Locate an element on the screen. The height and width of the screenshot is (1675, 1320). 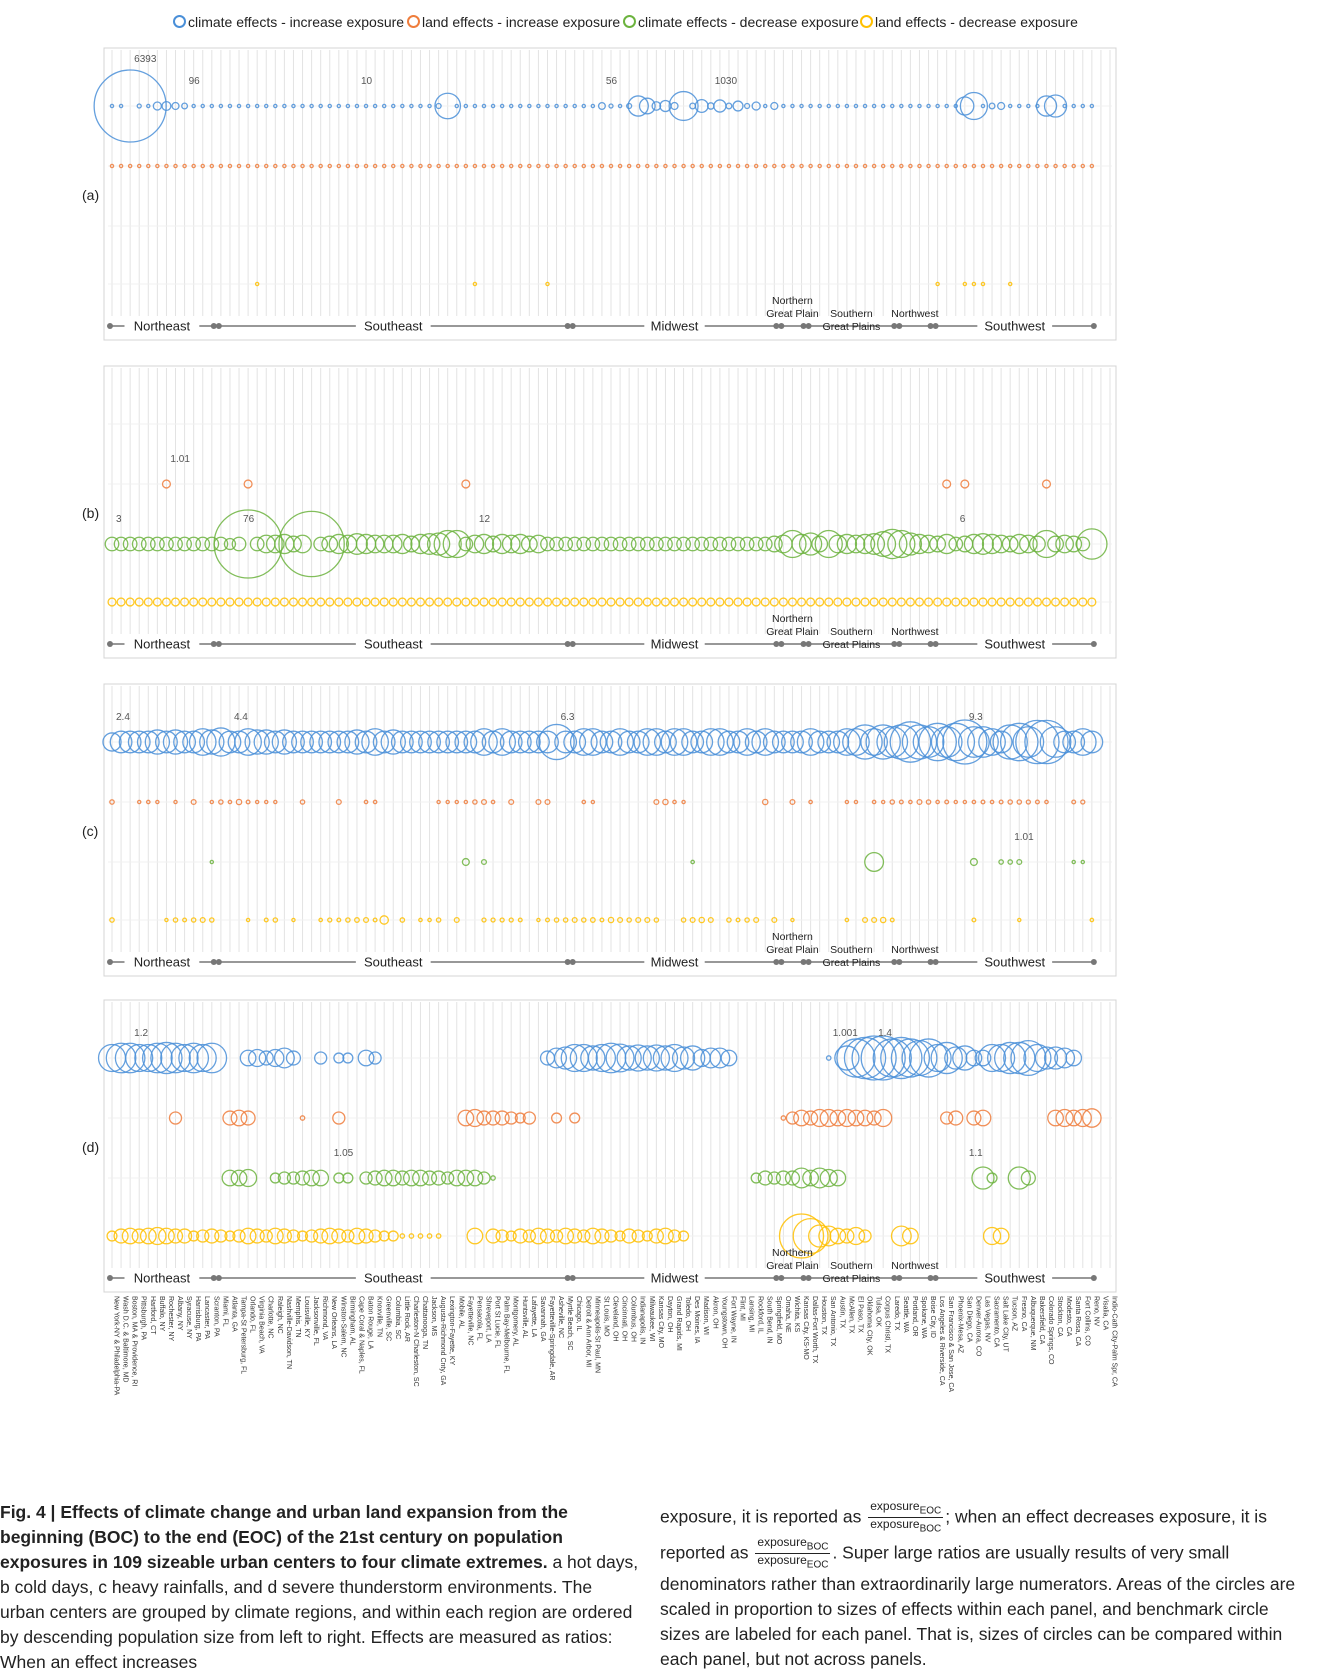
city-label: Syracuse, NY is located at coordinates (188, 1317).